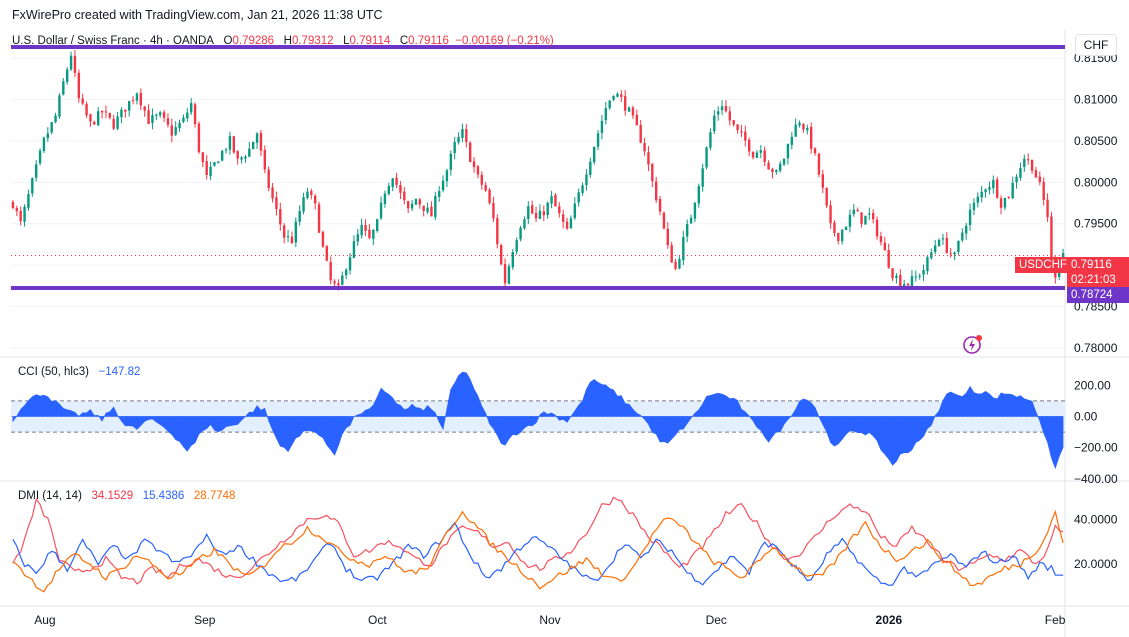 The image size is (1129, 637). Describe the element at coordinates (50, 496) in the screenshot. I see `dmi-label: DMI (14, 14)` at that location.